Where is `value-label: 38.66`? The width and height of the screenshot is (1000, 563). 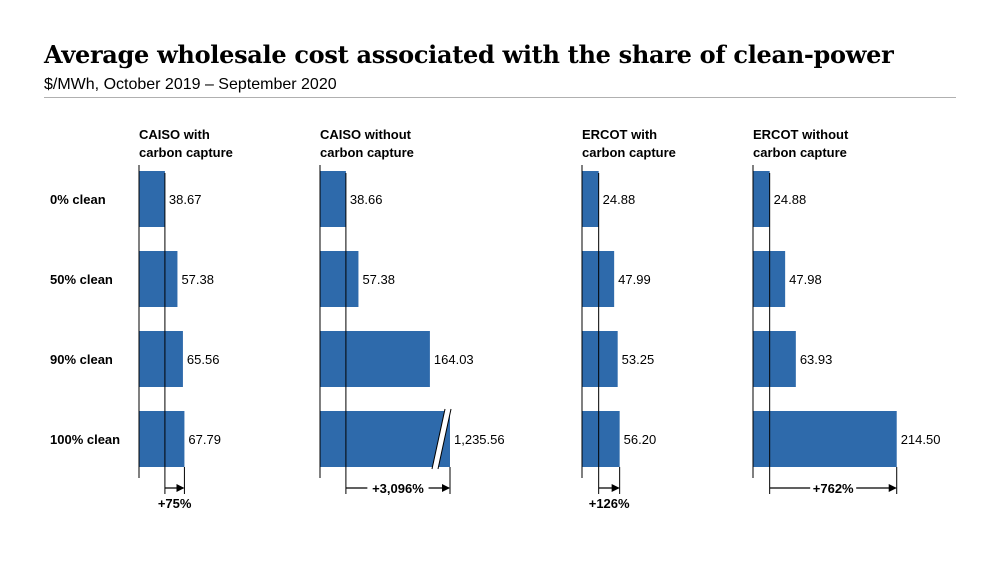 value-label: 38.66 is located at coordinates (366, 199).